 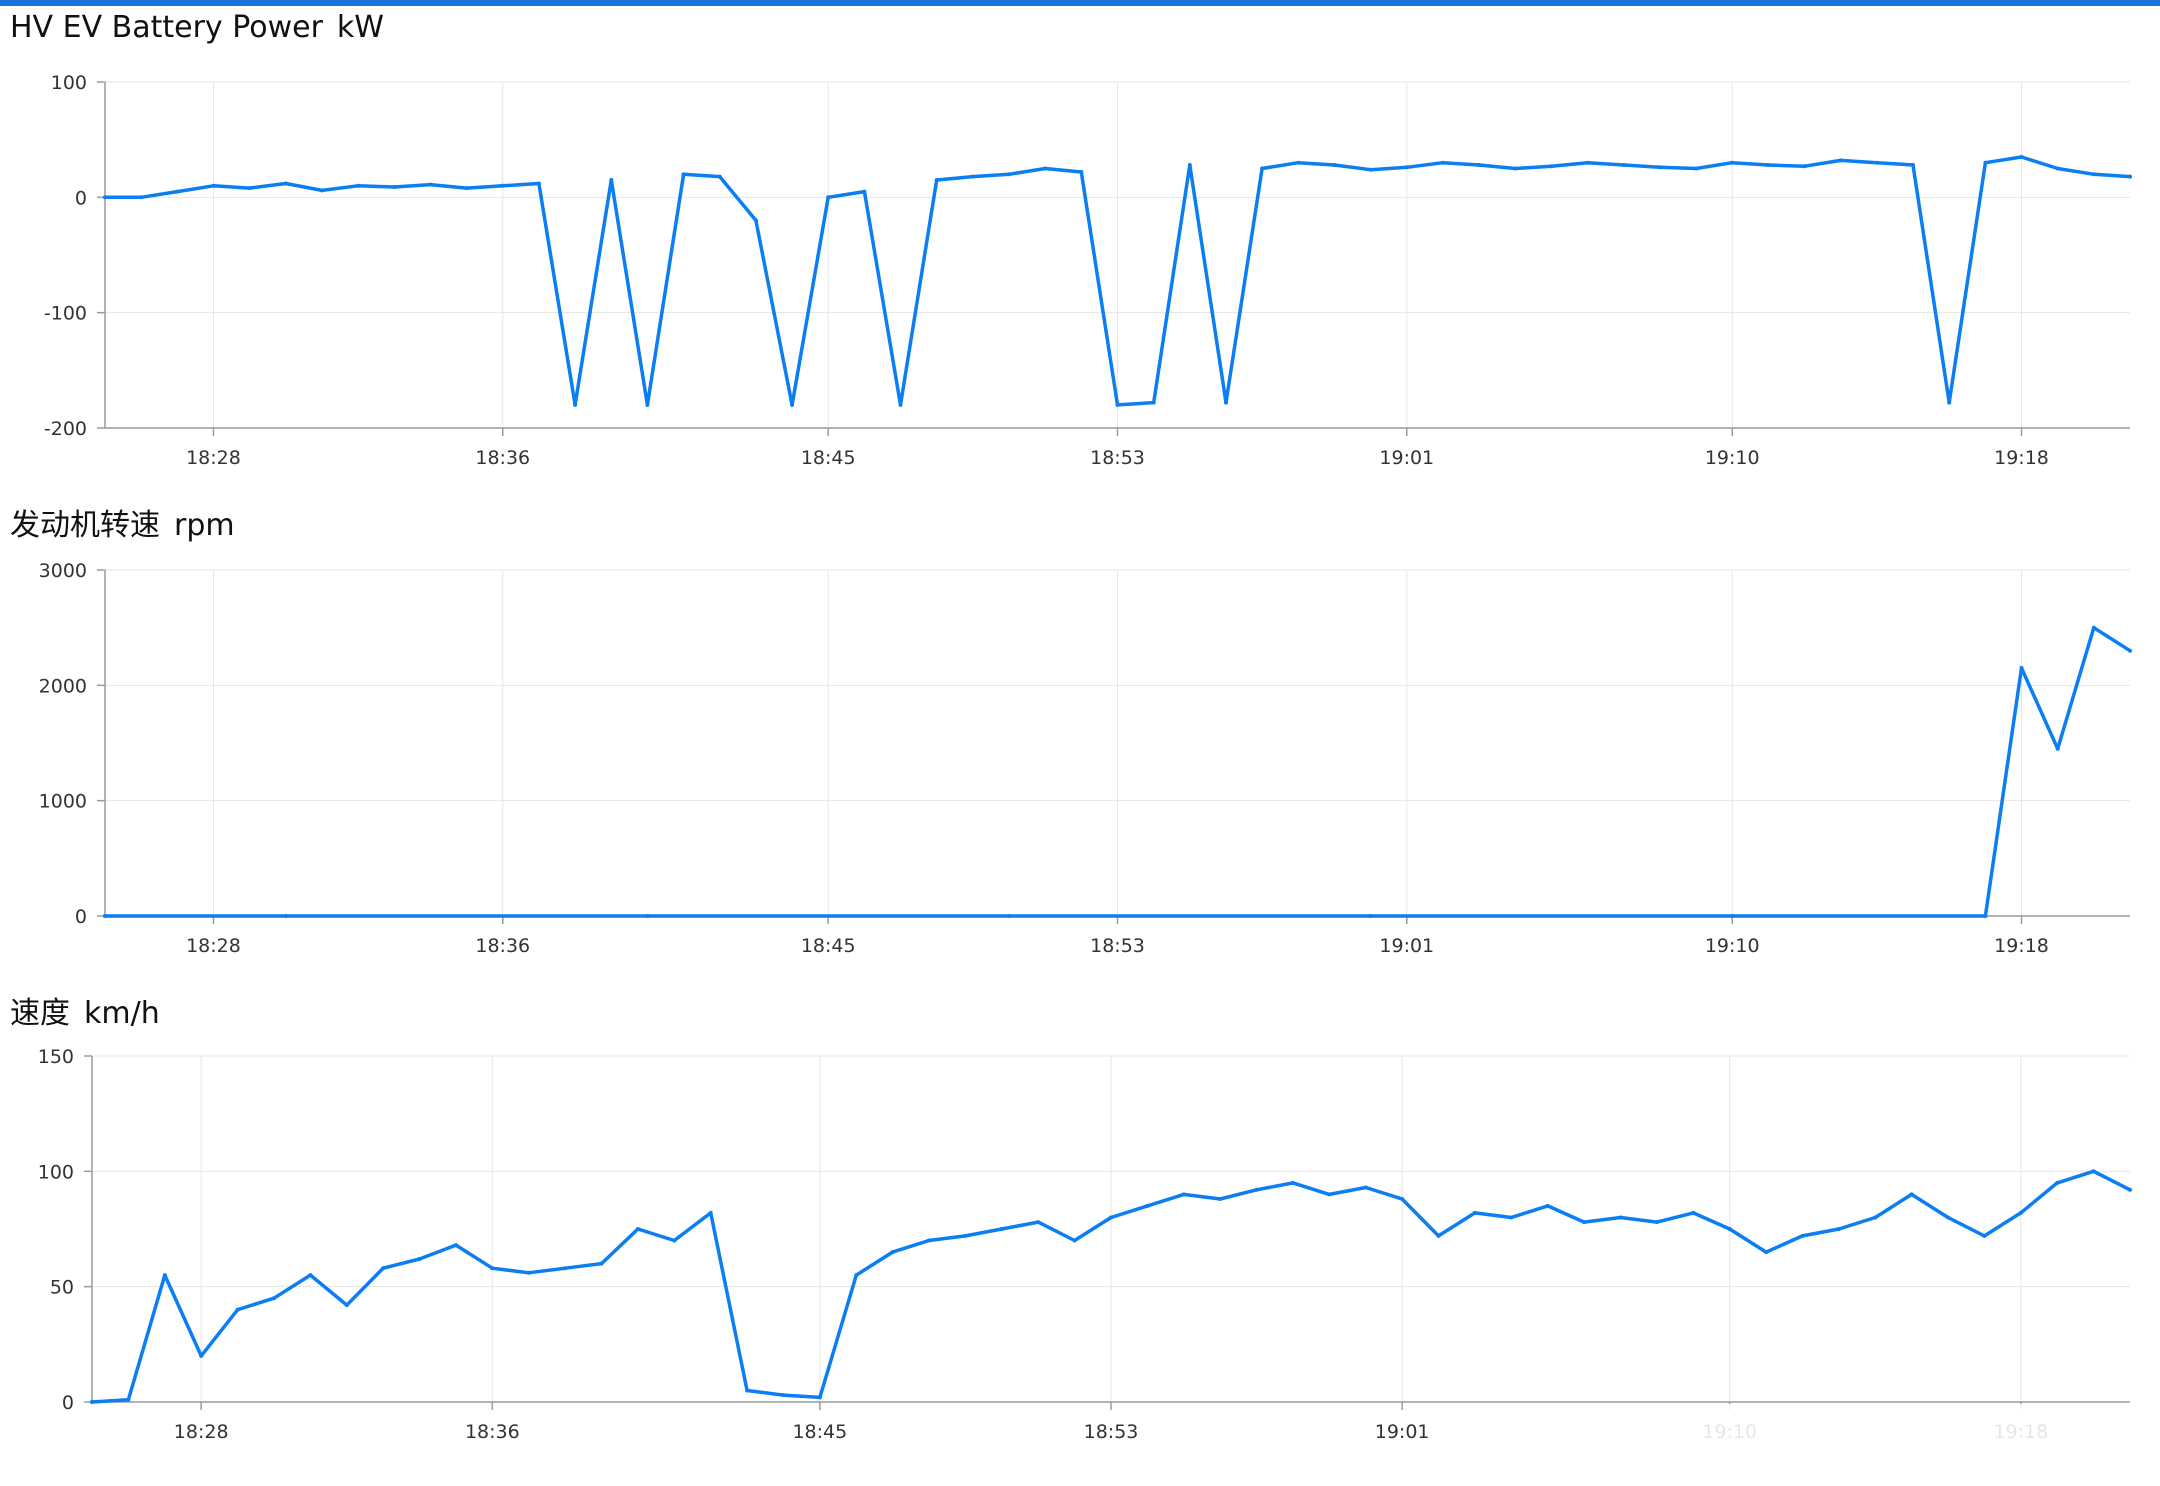 What do you see at coordinates (1111, 1432) in the screenshot?
I see `x-tick-label: 18:53` at bounding box center [1111, 1432].